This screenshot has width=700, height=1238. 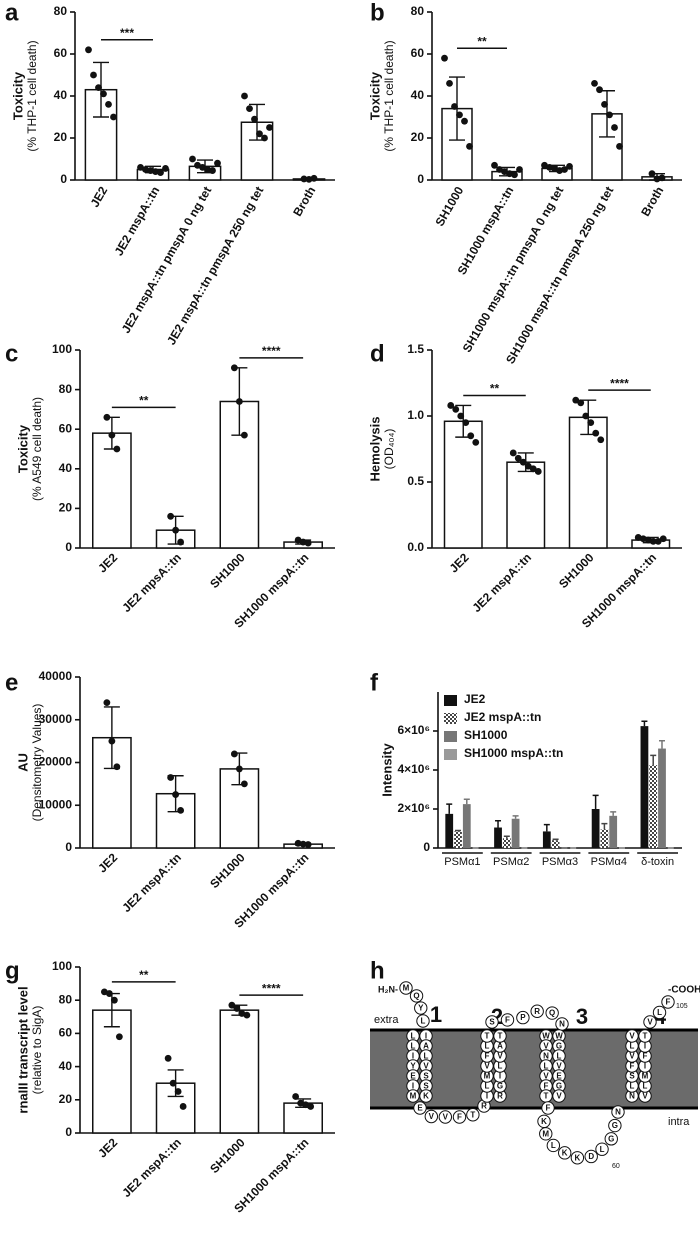 I want to click on residue-letter: M, so click(x=487, y=1076).